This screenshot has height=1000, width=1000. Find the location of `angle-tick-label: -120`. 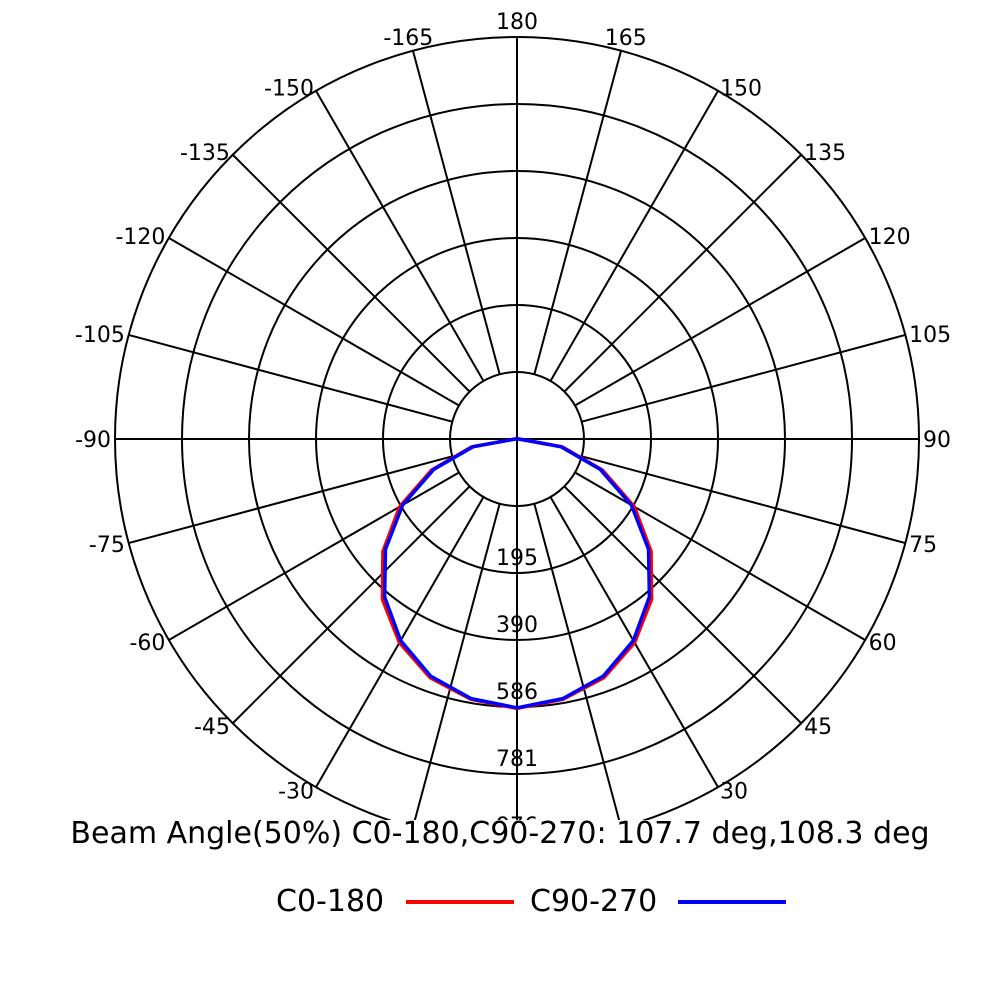

angle-tick-label: -120 is located at coordinates (140, 237).